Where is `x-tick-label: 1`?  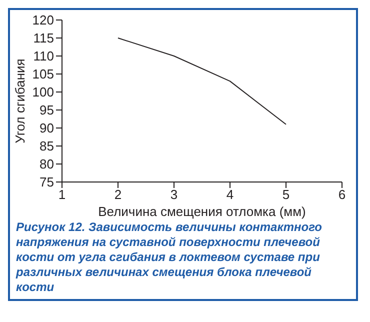 x-tick-label: 1 is located at coordinates (62, 194).